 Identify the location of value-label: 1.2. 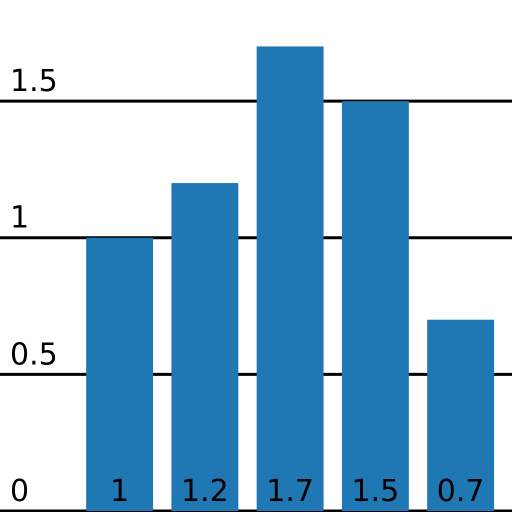
(205, 491).